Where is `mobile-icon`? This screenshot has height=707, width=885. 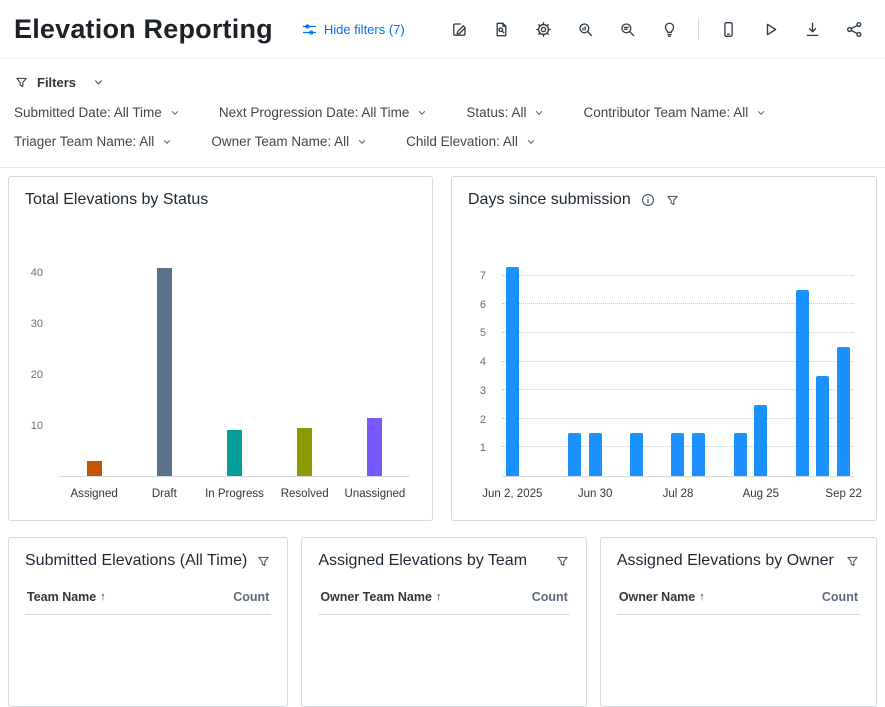
mobile-icon is located at coordinates (728, 29).